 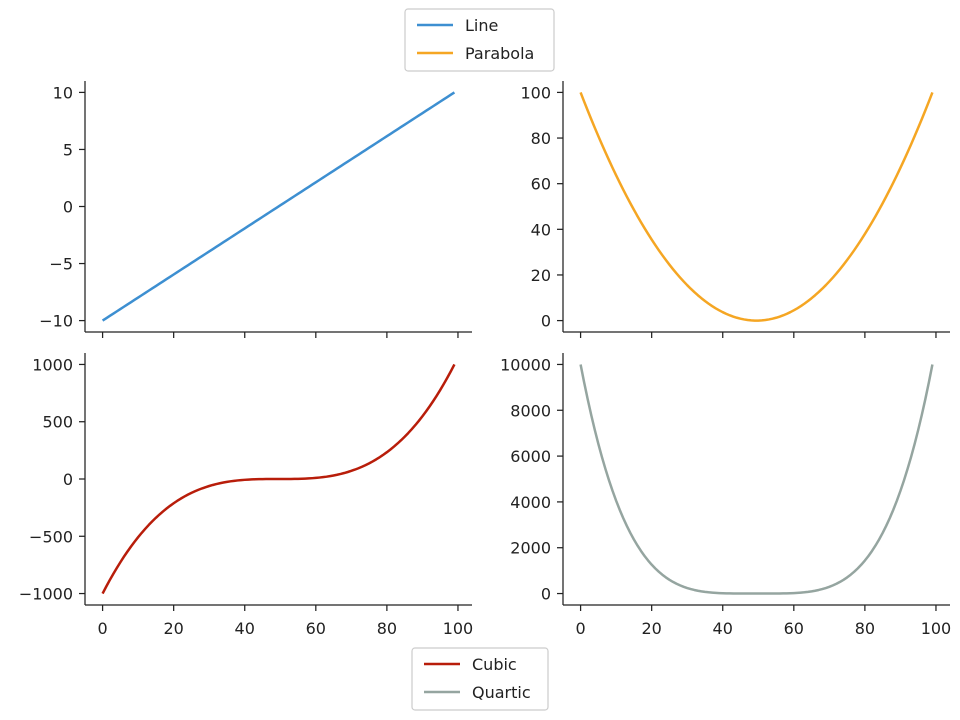 I want to click on series-quartic, so click(x=756, y=479).